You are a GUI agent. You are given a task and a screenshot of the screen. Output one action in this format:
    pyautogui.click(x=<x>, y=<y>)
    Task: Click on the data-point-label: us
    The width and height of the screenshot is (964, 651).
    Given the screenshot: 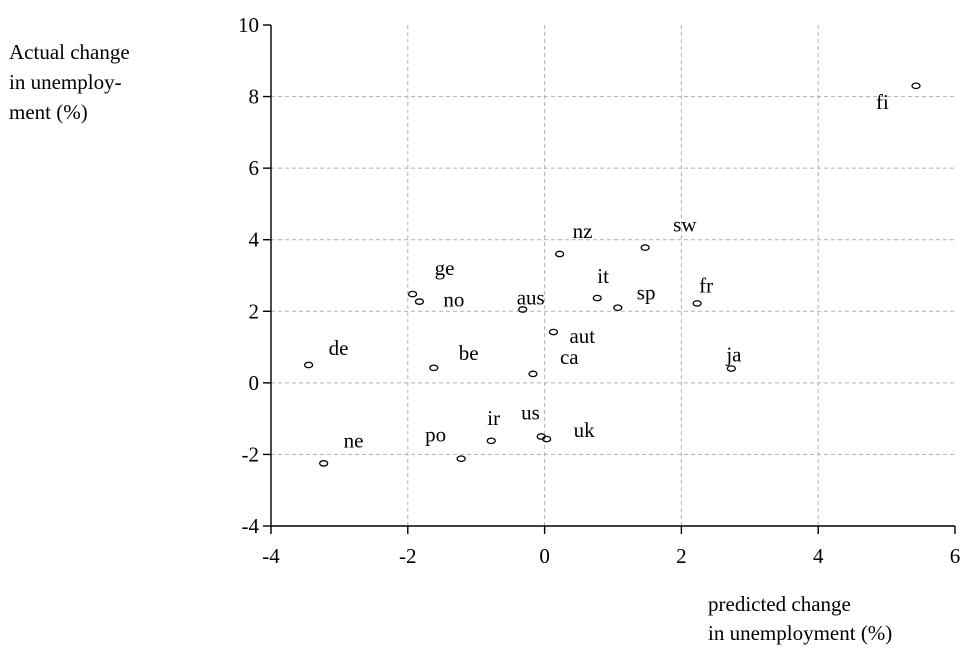 What is the action you would take?
    pyautogui.click(x=530, y=413)
    